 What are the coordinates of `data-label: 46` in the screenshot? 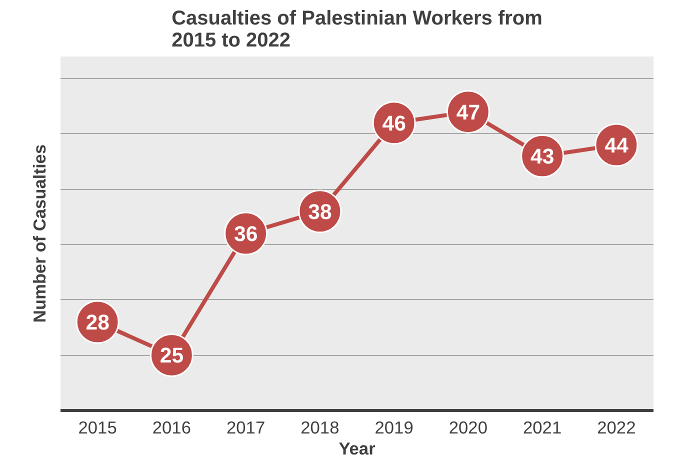 It's located at (394, 123).